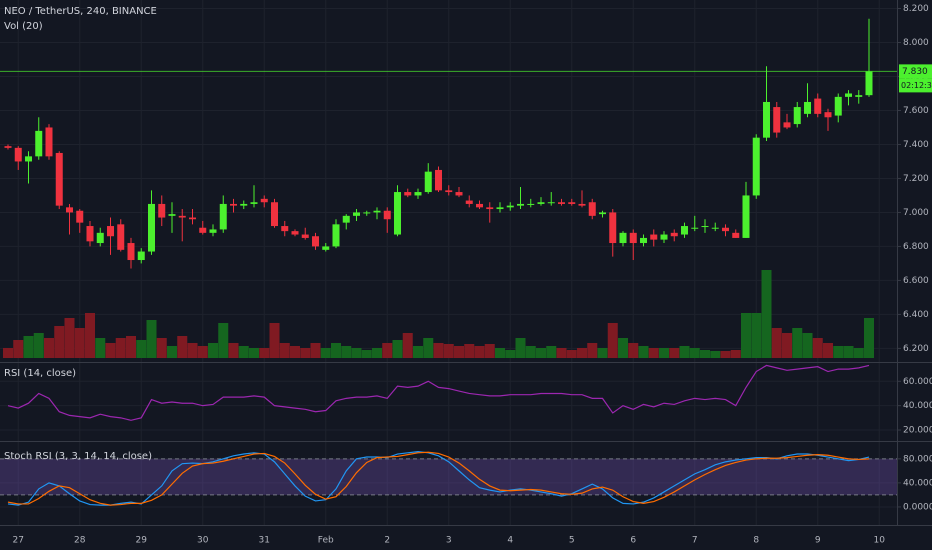 This screenshot has width=932, height=550. Describe the element at coordinates (880, 541) in the screenshot. I see `x-tick-label: 10` at that location.